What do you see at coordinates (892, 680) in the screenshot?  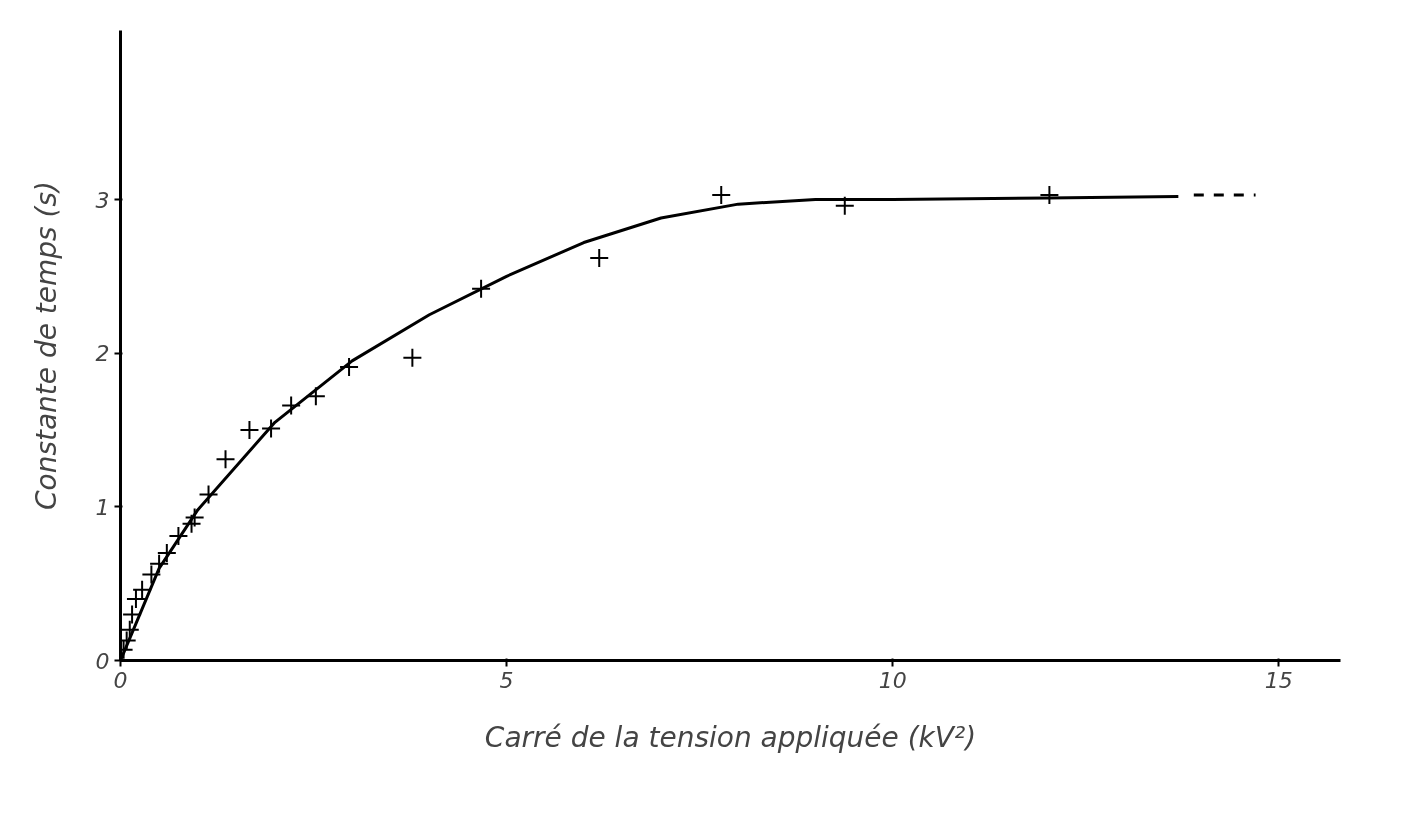 I see `x-tick-label: 10` at bounding box center [892, 680].